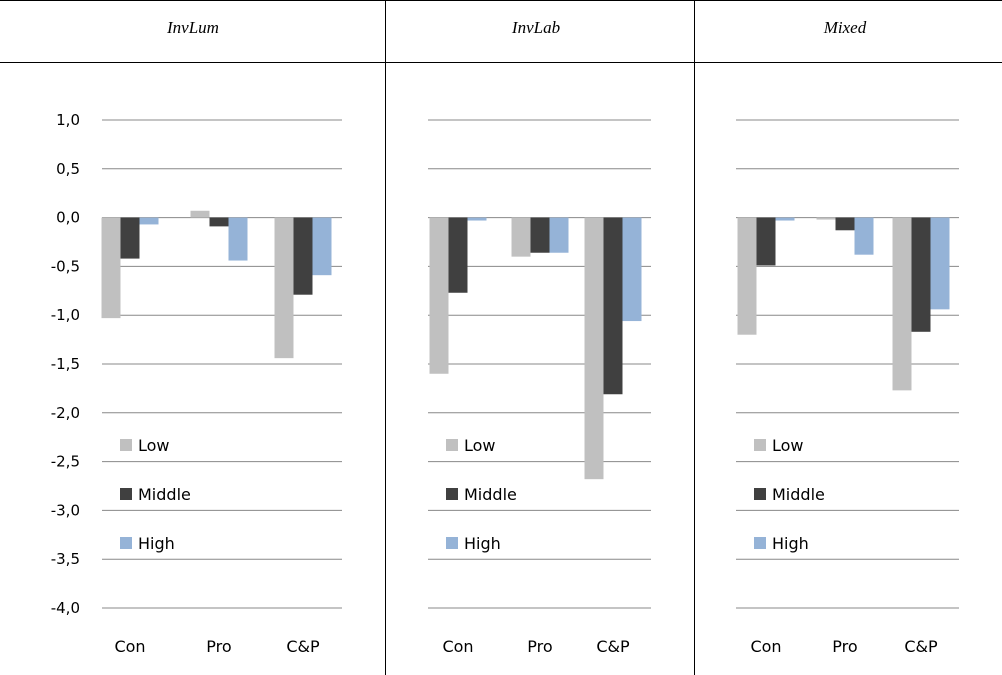 Image resolution: width=1002 pixels, height=675 pixels. Describe the element at coordinates (238, 239) in the screenshot. I see `bar-invlum-high-pro` at that location.